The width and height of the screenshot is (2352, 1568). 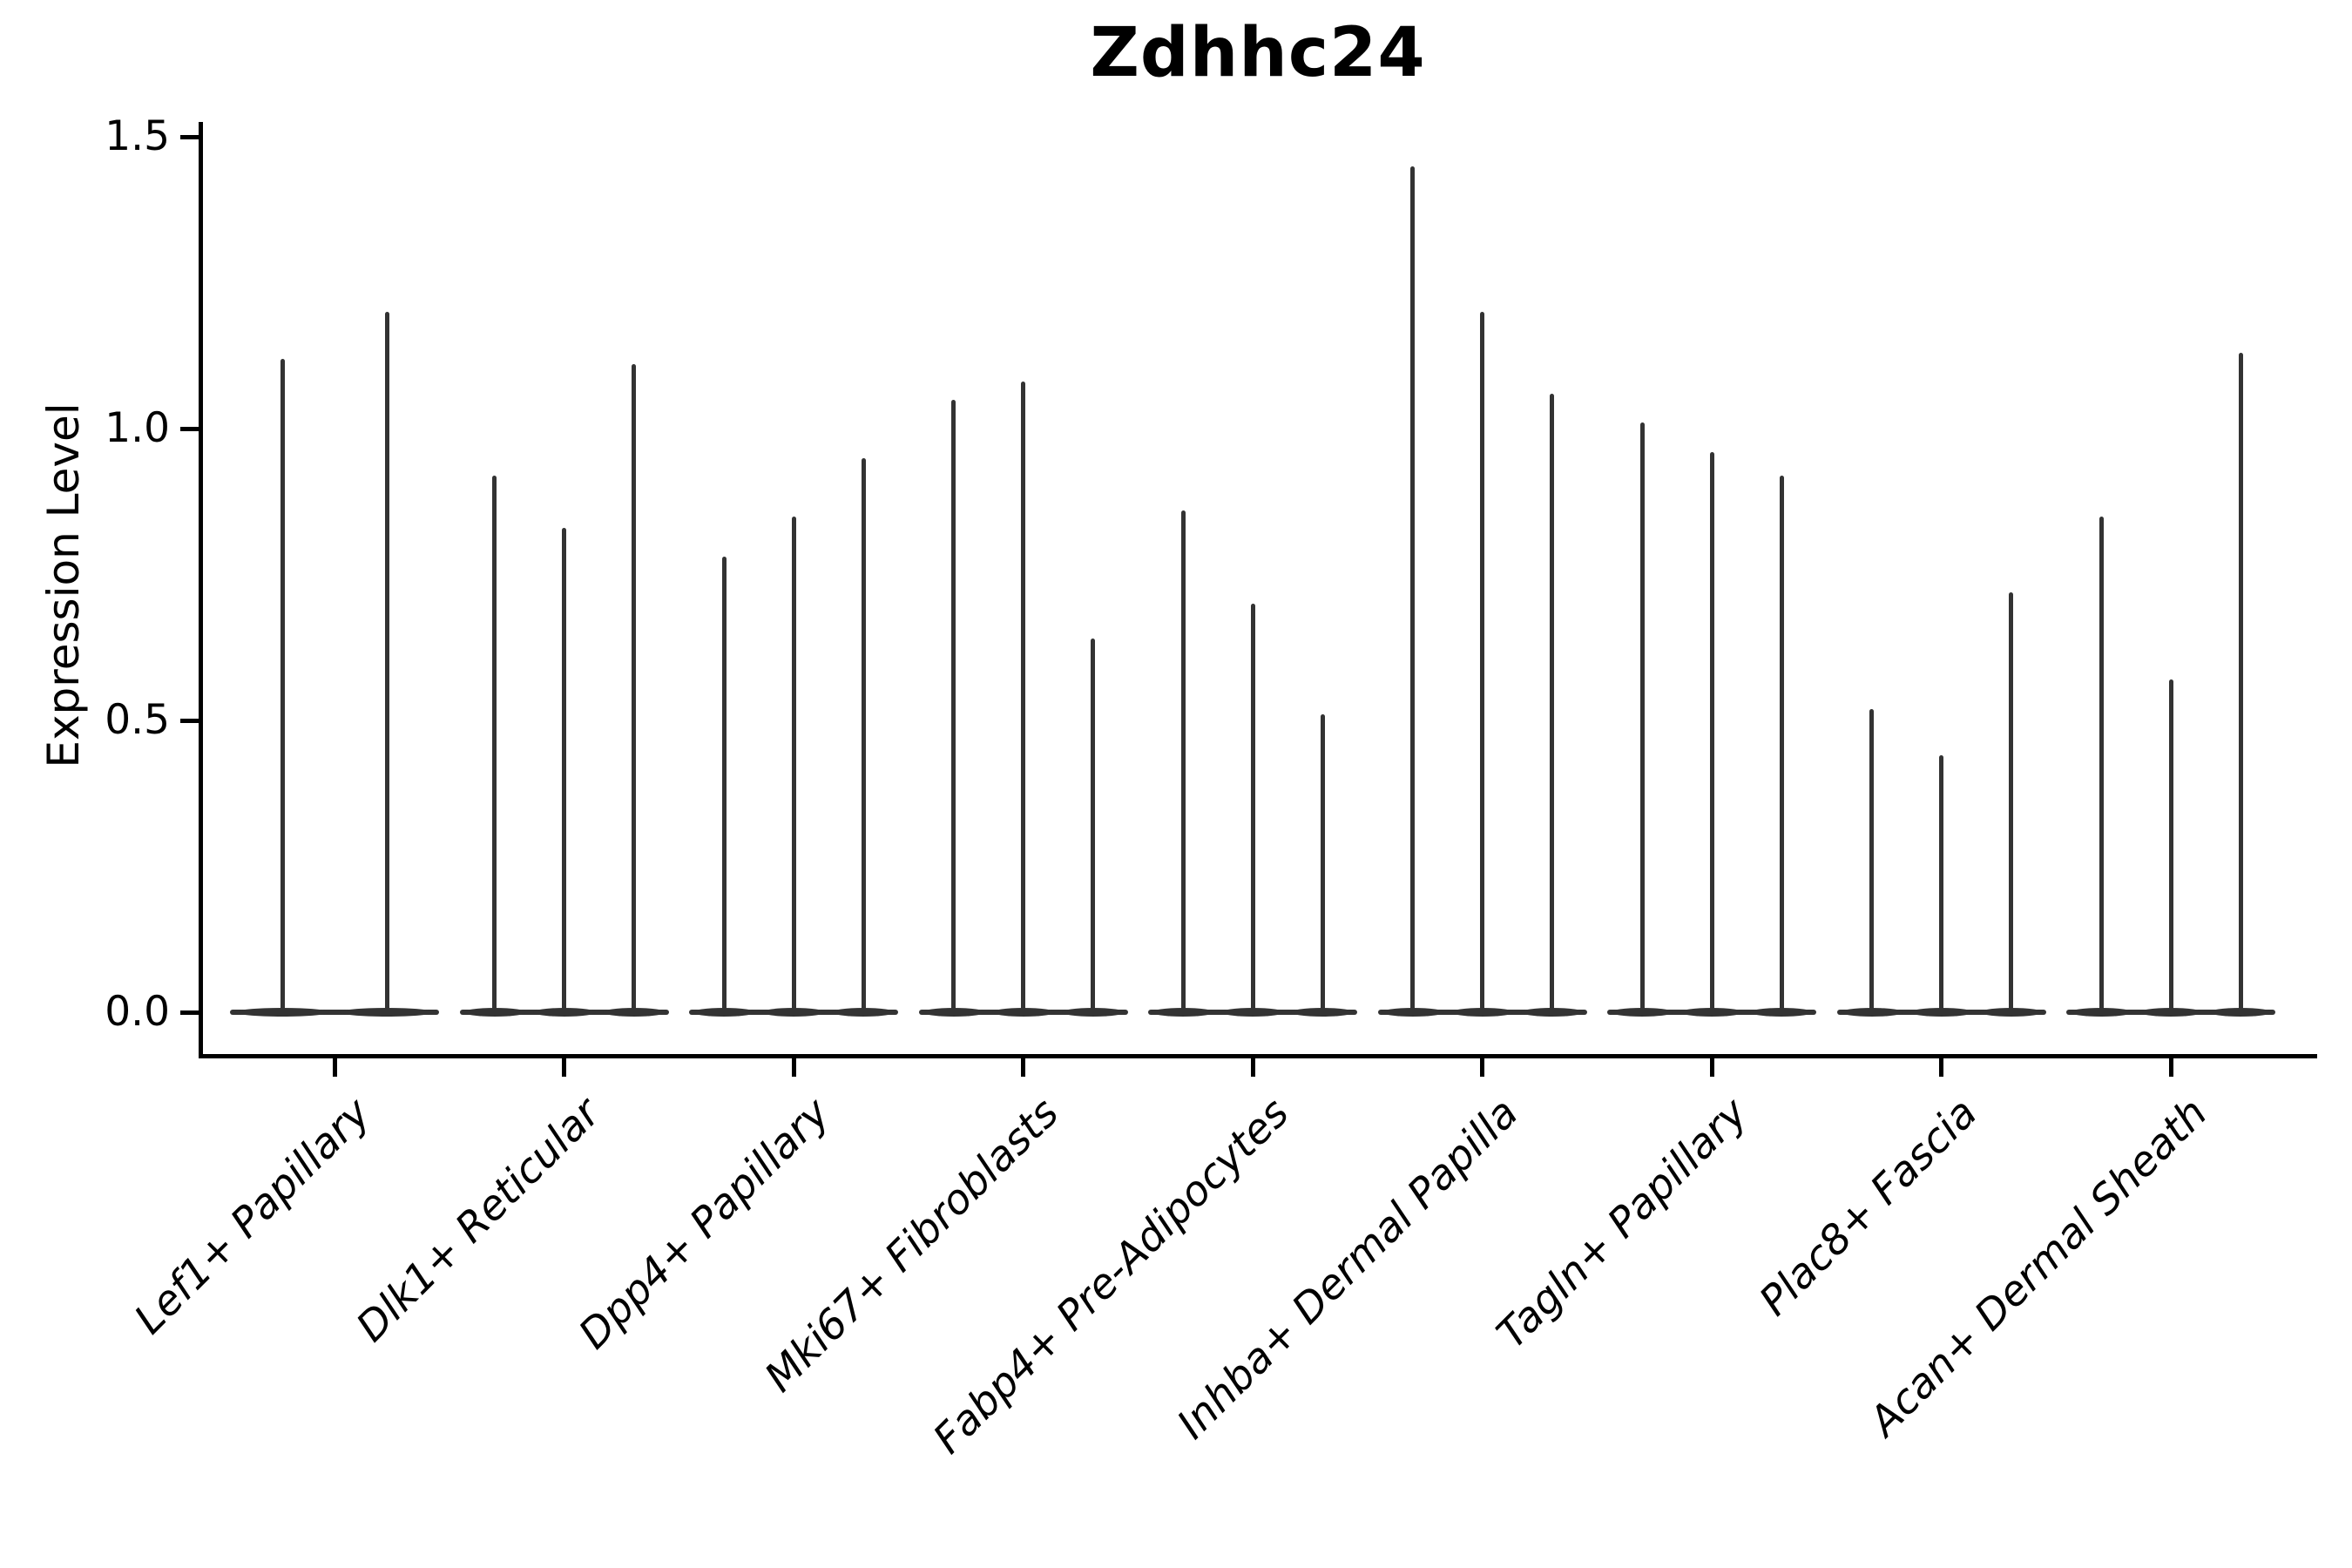 I want to click on x-axis-spine, so click(x=1258, y=1056).